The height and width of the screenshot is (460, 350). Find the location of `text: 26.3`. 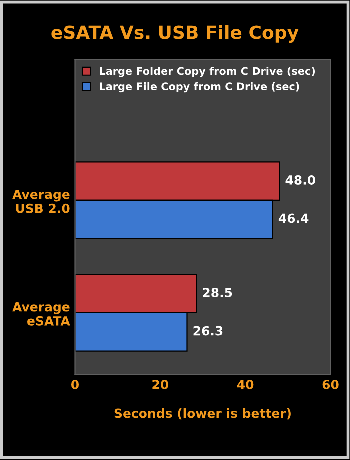

text: 26.3 is located at coordinates (208, 331).